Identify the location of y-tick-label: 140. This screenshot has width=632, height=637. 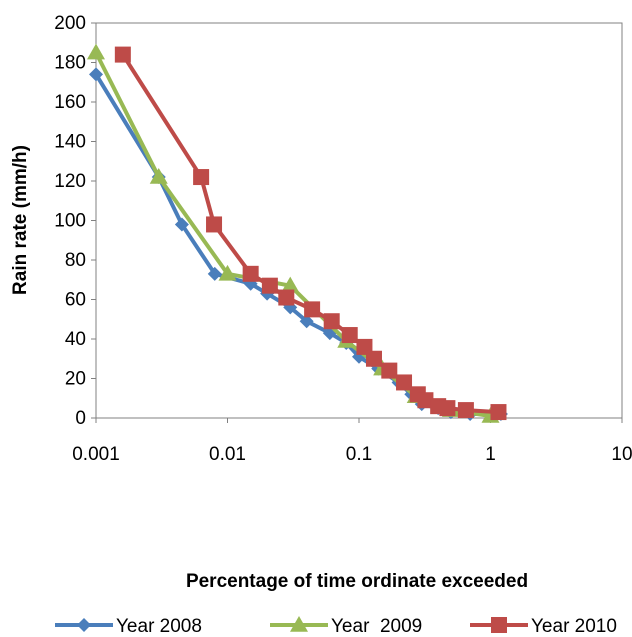
(70, 142).